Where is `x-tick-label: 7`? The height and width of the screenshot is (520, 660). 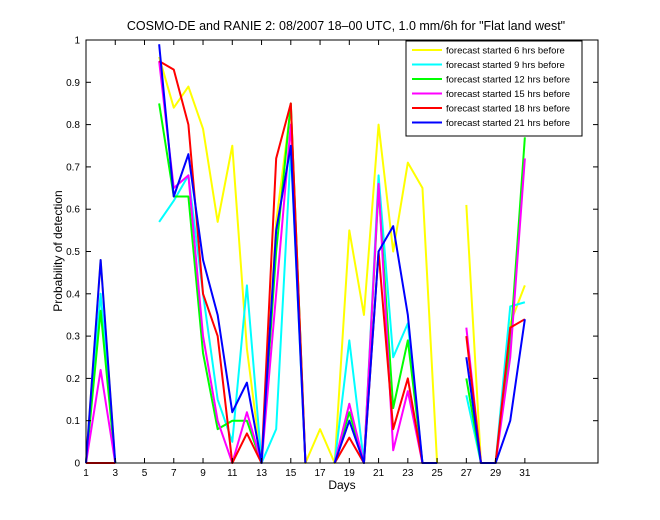
x-tick-label: 7 is located at coordinates (174, 473).